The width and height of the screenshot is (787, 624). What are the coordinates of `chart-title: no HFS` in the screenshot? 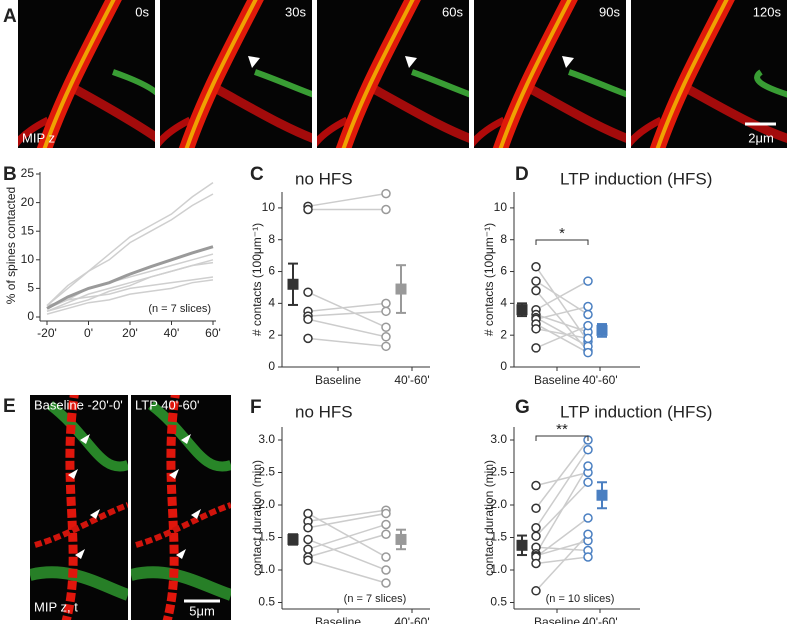 It's located at (324, 178).